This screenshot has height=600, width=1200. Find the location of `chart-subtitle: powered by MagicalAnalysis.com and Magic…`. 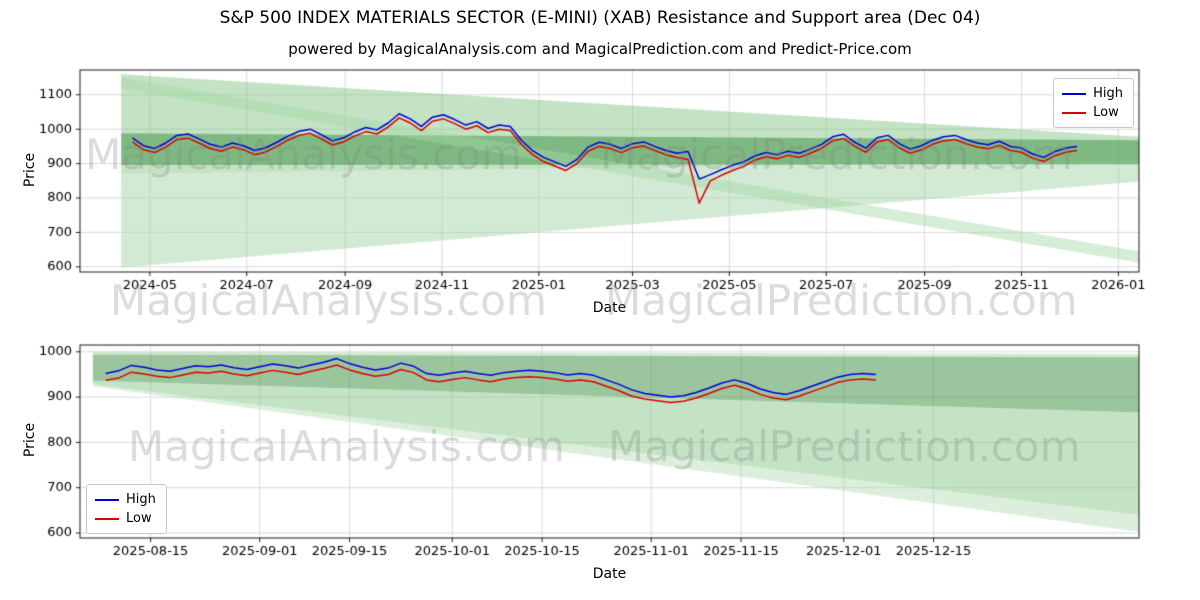

chart-subtitle: powered by MagicalAnalysis.com and Magic… is located at coordinates (600, 49).